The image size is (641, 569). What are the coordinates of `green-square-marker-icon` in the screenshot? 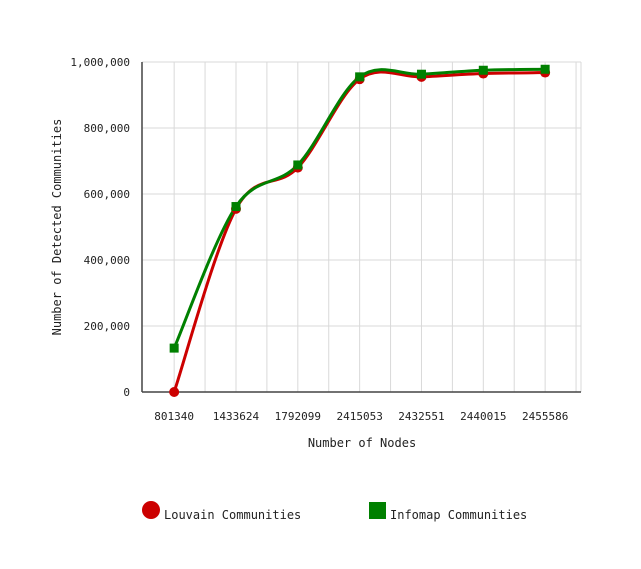 It's located at (377, 510).